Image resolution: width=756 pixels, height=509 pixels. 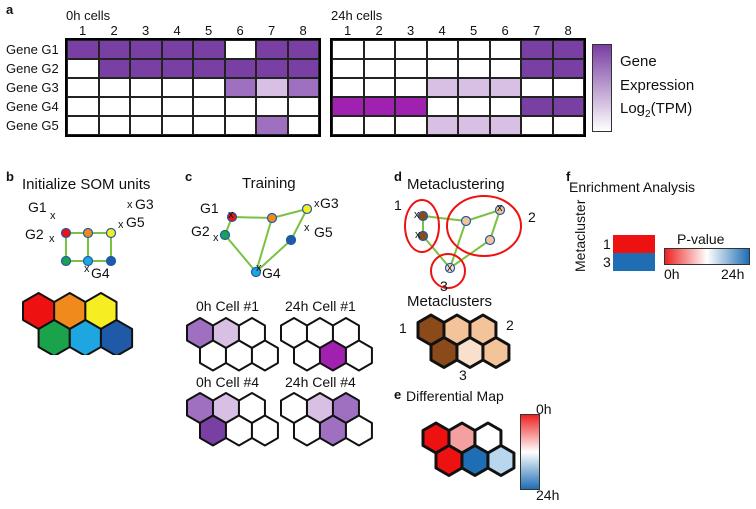 I want to click on som-init-diagram, so click(x=88, y=247).